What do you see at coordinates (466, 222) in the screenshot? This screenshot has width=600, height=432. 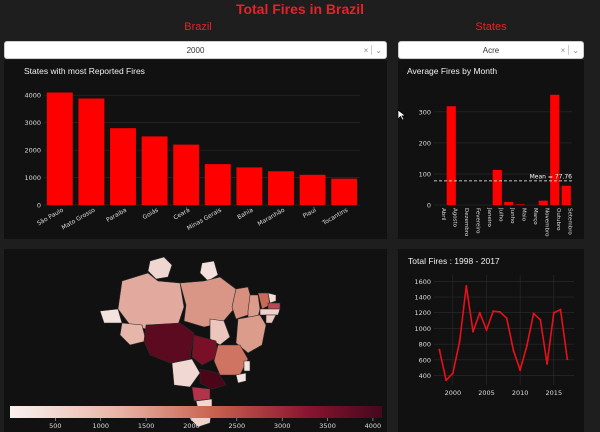 I see `x-tick-label: Dezembro` at bounding box center [466, 222].